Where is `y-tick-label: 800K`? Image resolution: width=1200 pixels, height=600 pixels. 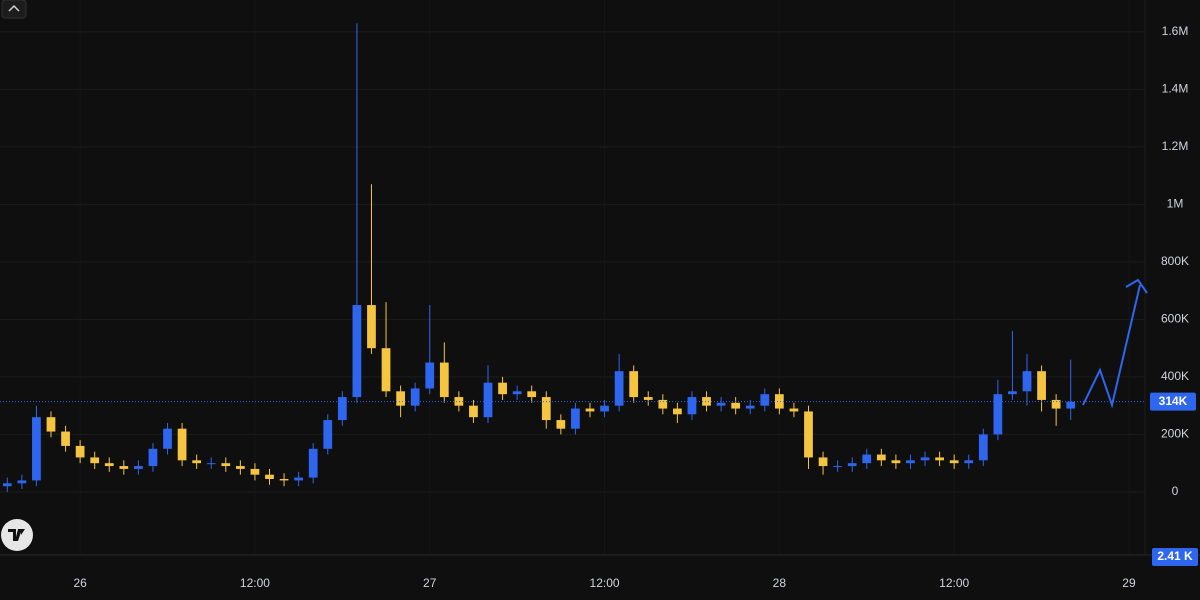
y-tick-label: 800K is located at coordinates (1175, 261).